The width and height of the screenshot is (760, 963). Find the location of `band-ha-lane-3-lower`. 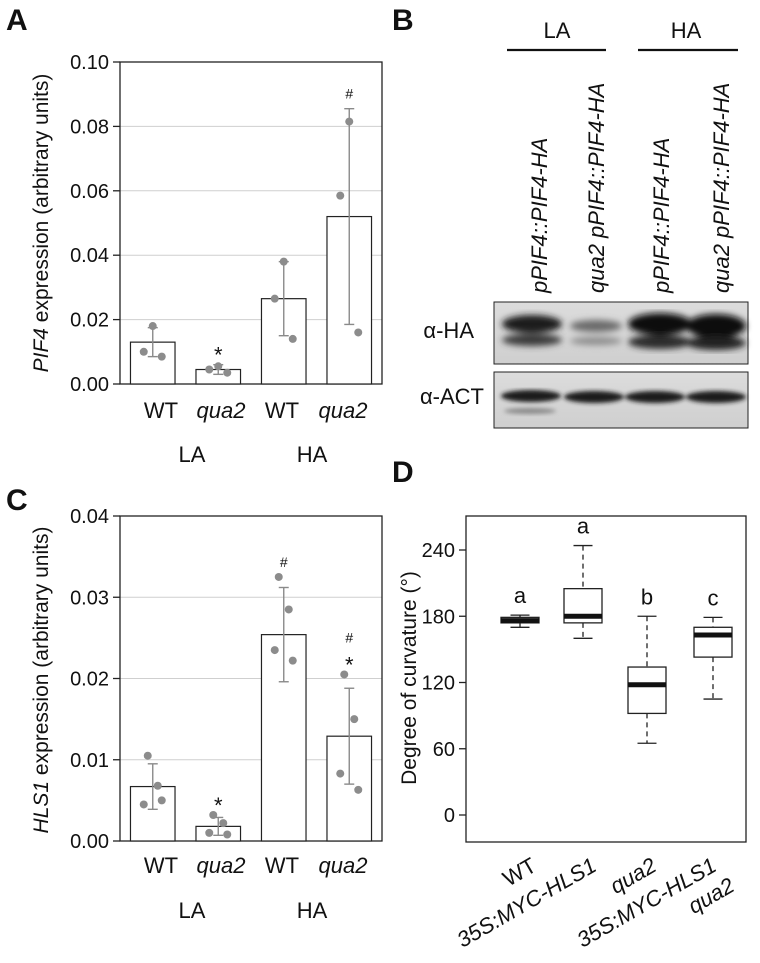

band-ha-lane-3-lower is located at coordinates (660, 342).